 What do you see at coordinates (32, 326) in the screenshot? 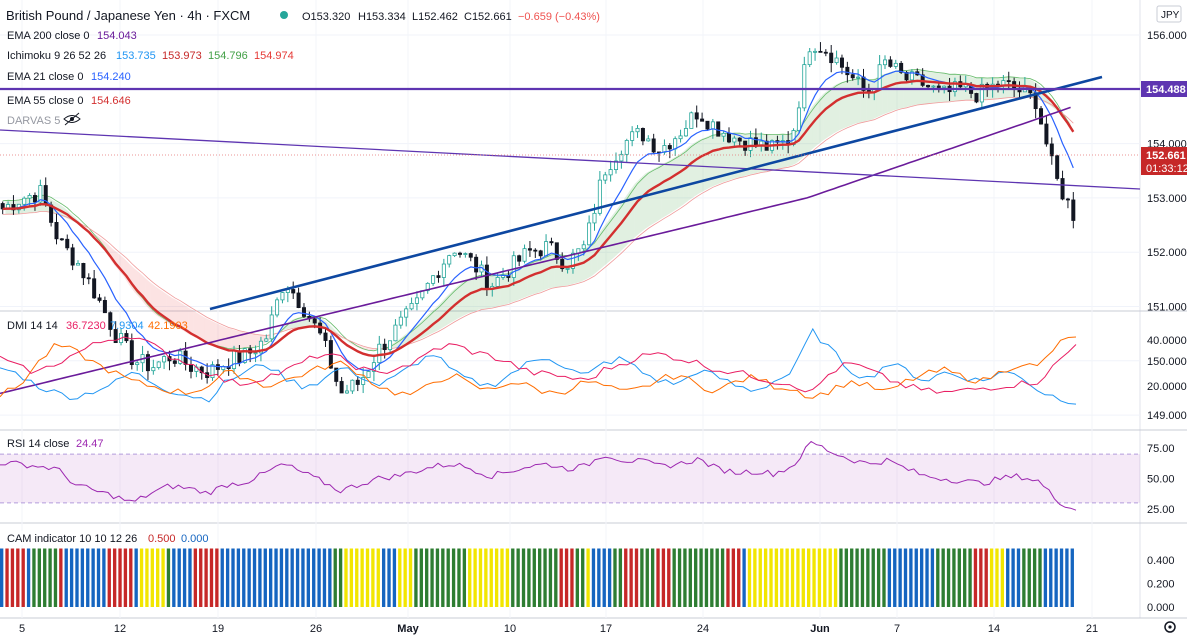
I see `dmi-label: DMI 14 14` at bounding box center [32, 326].